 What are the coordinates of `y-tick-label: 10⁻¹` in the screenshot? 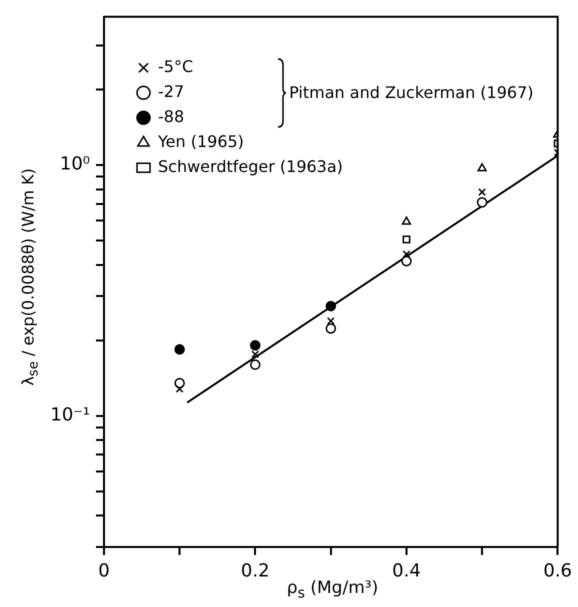 It's located at (70, 415).